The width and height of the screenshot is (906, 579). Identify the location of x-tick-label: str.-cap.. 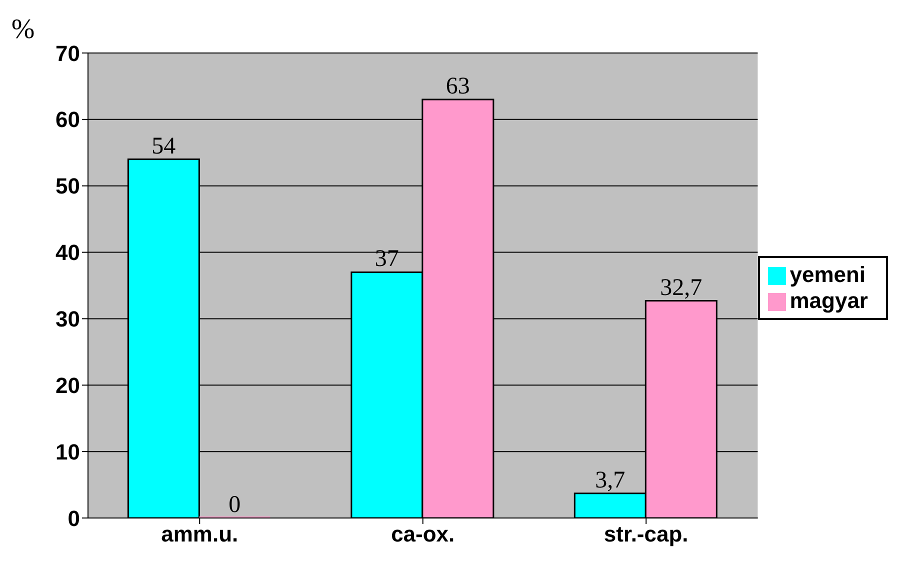
(646, 534).